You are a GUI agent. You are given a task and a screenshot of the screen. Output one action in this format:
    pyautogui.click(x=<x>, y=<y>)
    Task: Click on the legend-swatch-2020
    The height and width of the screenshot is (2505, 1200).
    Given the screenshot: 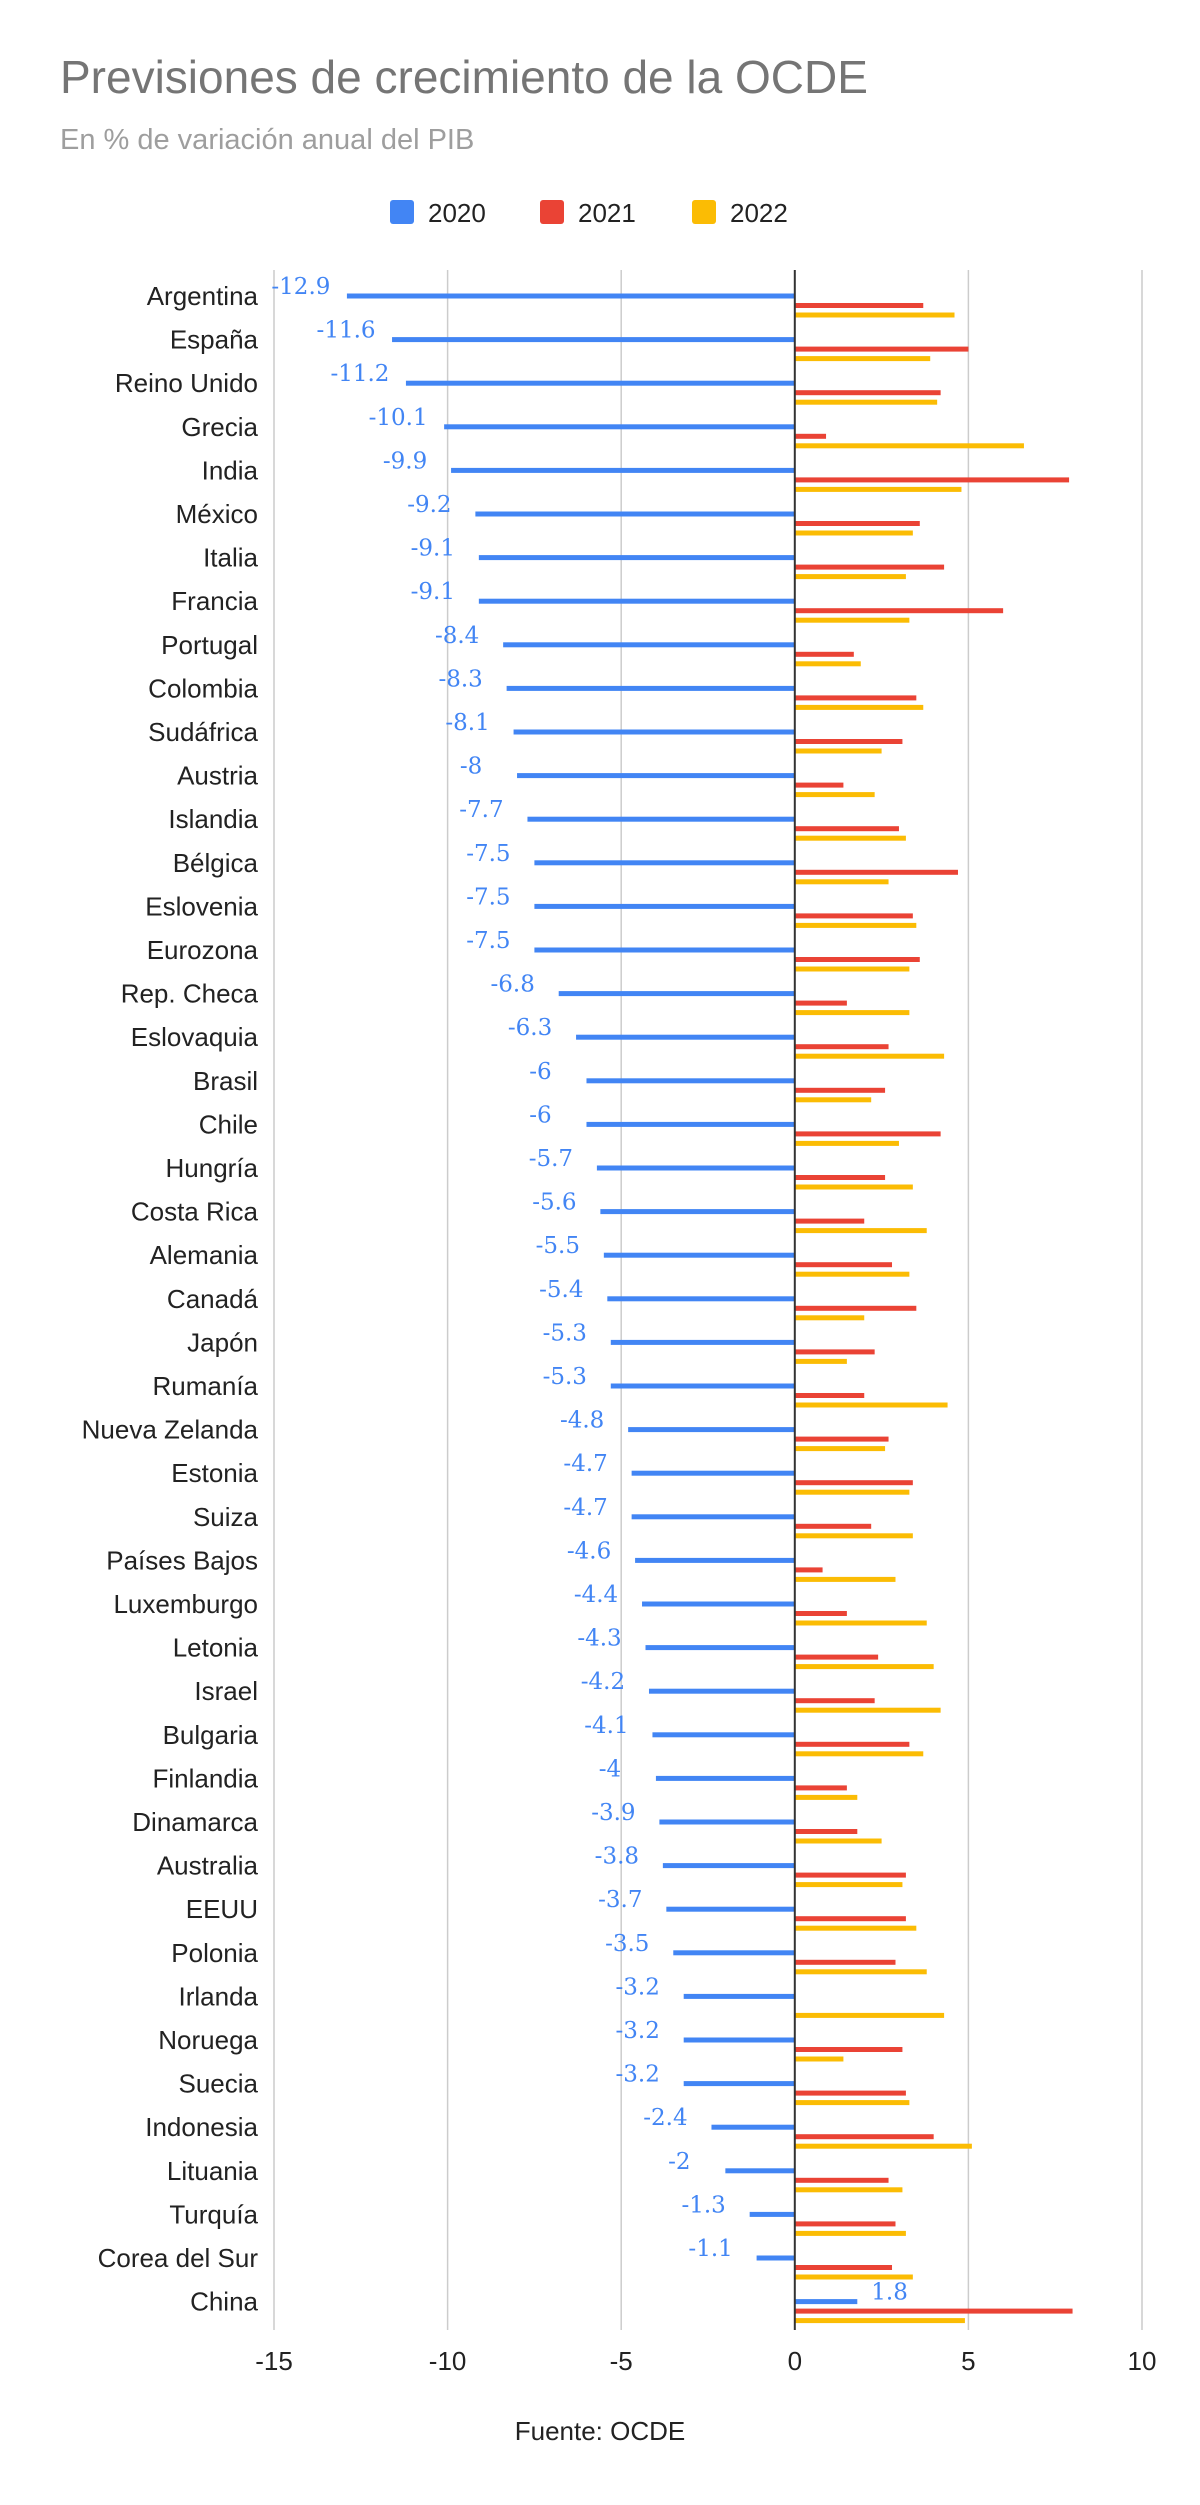 What is the action you would take?
    pyautogui.click(x=402, y=212)
    